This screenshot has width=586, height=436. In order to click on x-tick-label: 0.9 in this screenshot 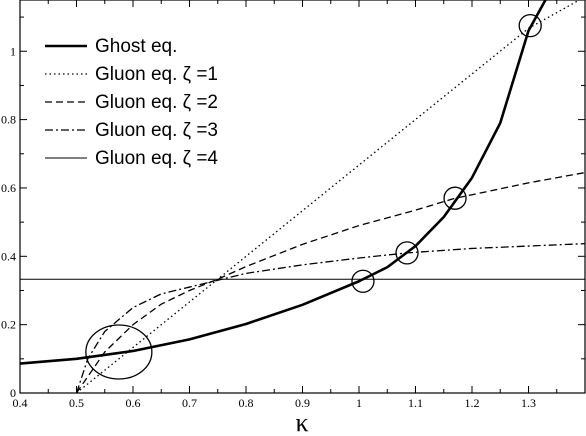, I will do `click(302, 403)`.